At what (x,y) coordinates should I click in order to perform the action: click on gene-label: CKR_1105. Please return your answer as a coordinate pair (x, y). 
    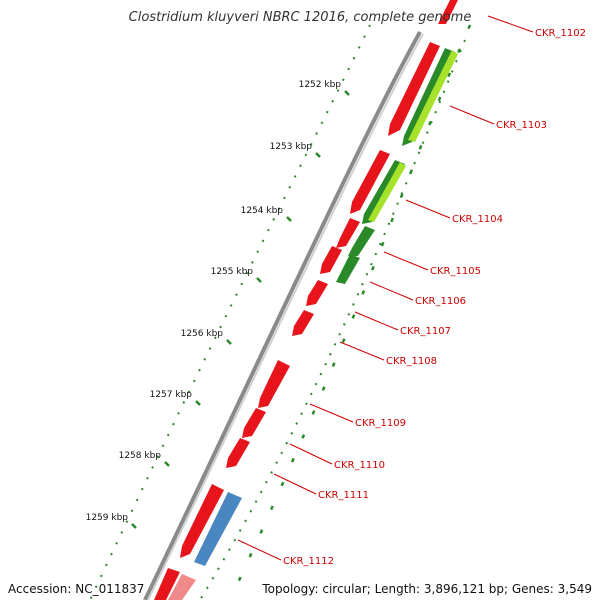
    Looking at the image, I should click on (455, 271).